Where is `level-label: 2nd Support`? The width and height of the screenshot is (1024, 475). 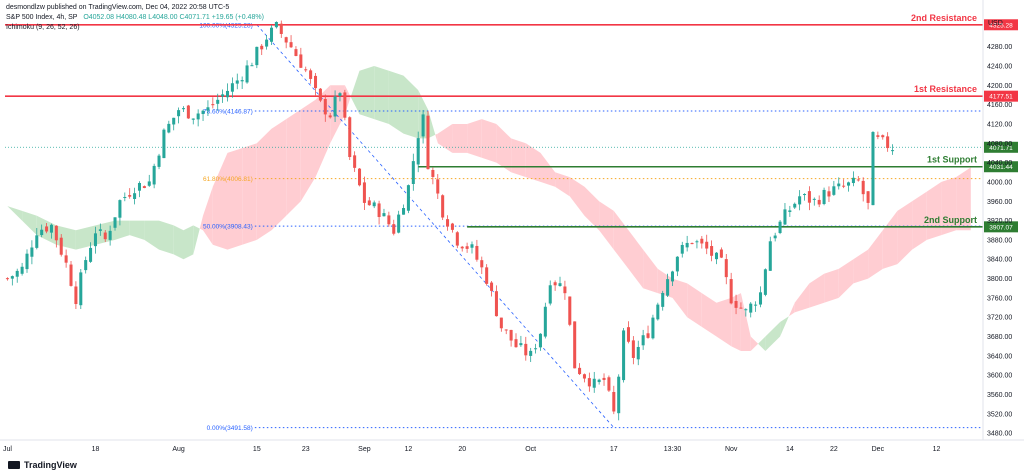 level-label: 2nd Support is located at coordinates (950, 220).